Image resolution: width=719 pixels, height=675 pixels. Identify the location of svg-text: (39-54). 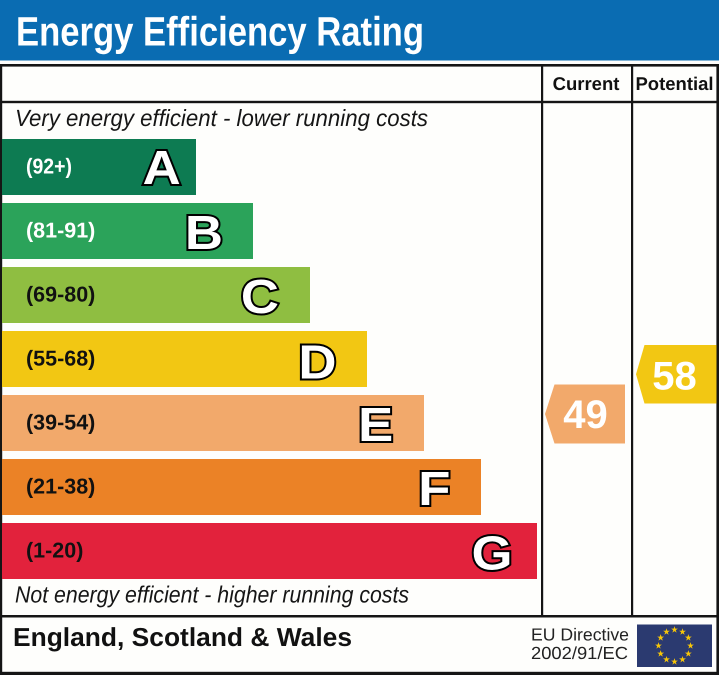
(60, 423).